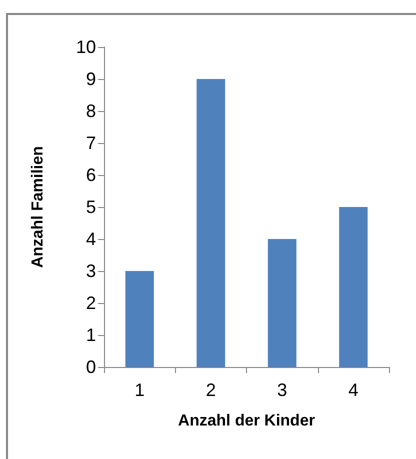  Describe the element at coordinates (91, 239) in the screenshot. I see `y-tick-label: 4` at that location.